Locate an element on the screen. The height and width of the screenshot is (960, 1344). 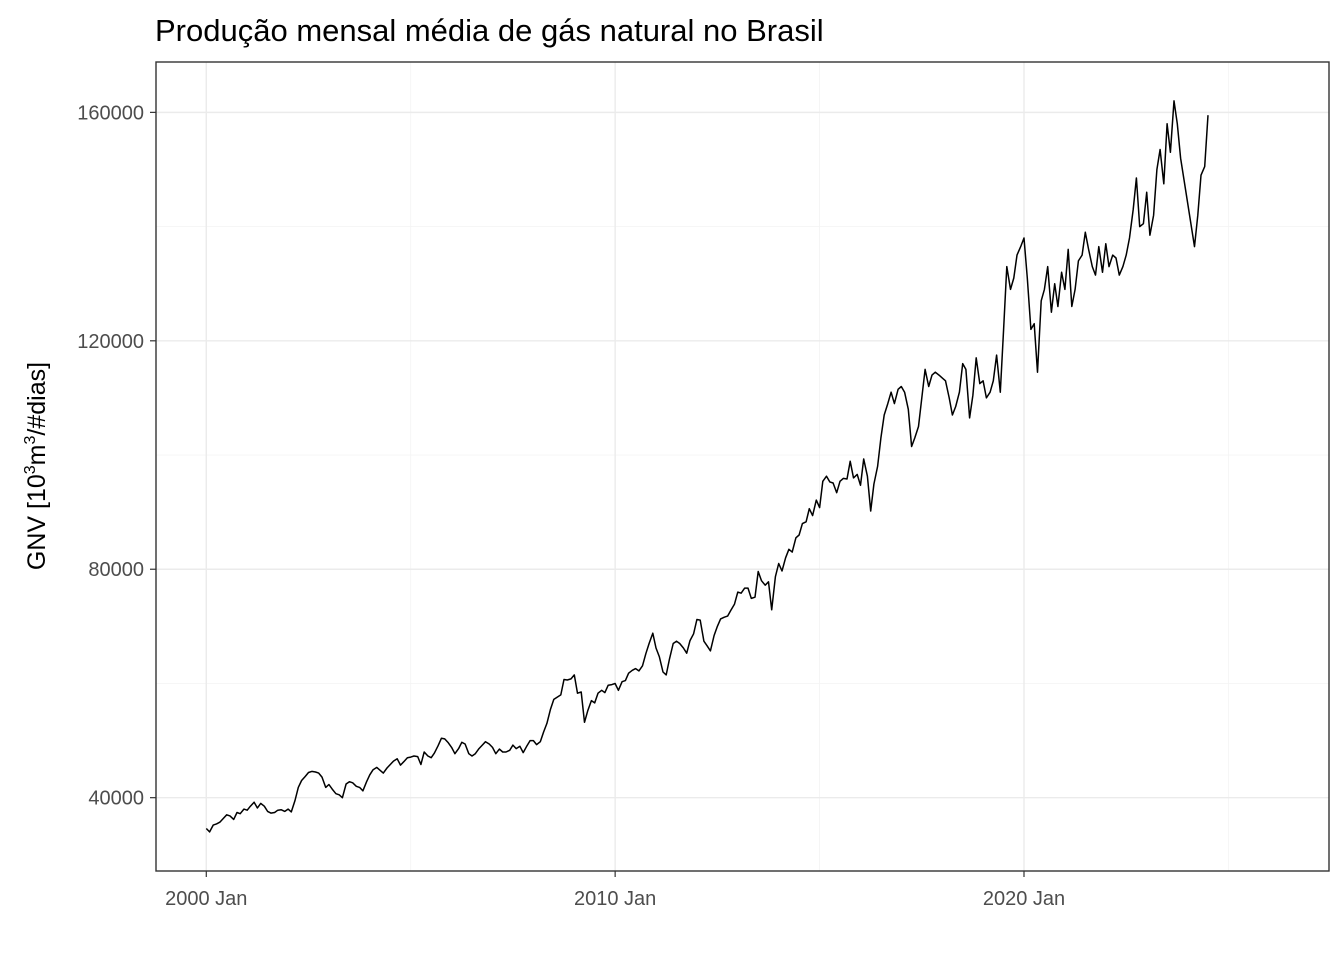
x-axis: 2000 Jan 2010 Jan 2020 Jan is located at coordinates (615, 890).